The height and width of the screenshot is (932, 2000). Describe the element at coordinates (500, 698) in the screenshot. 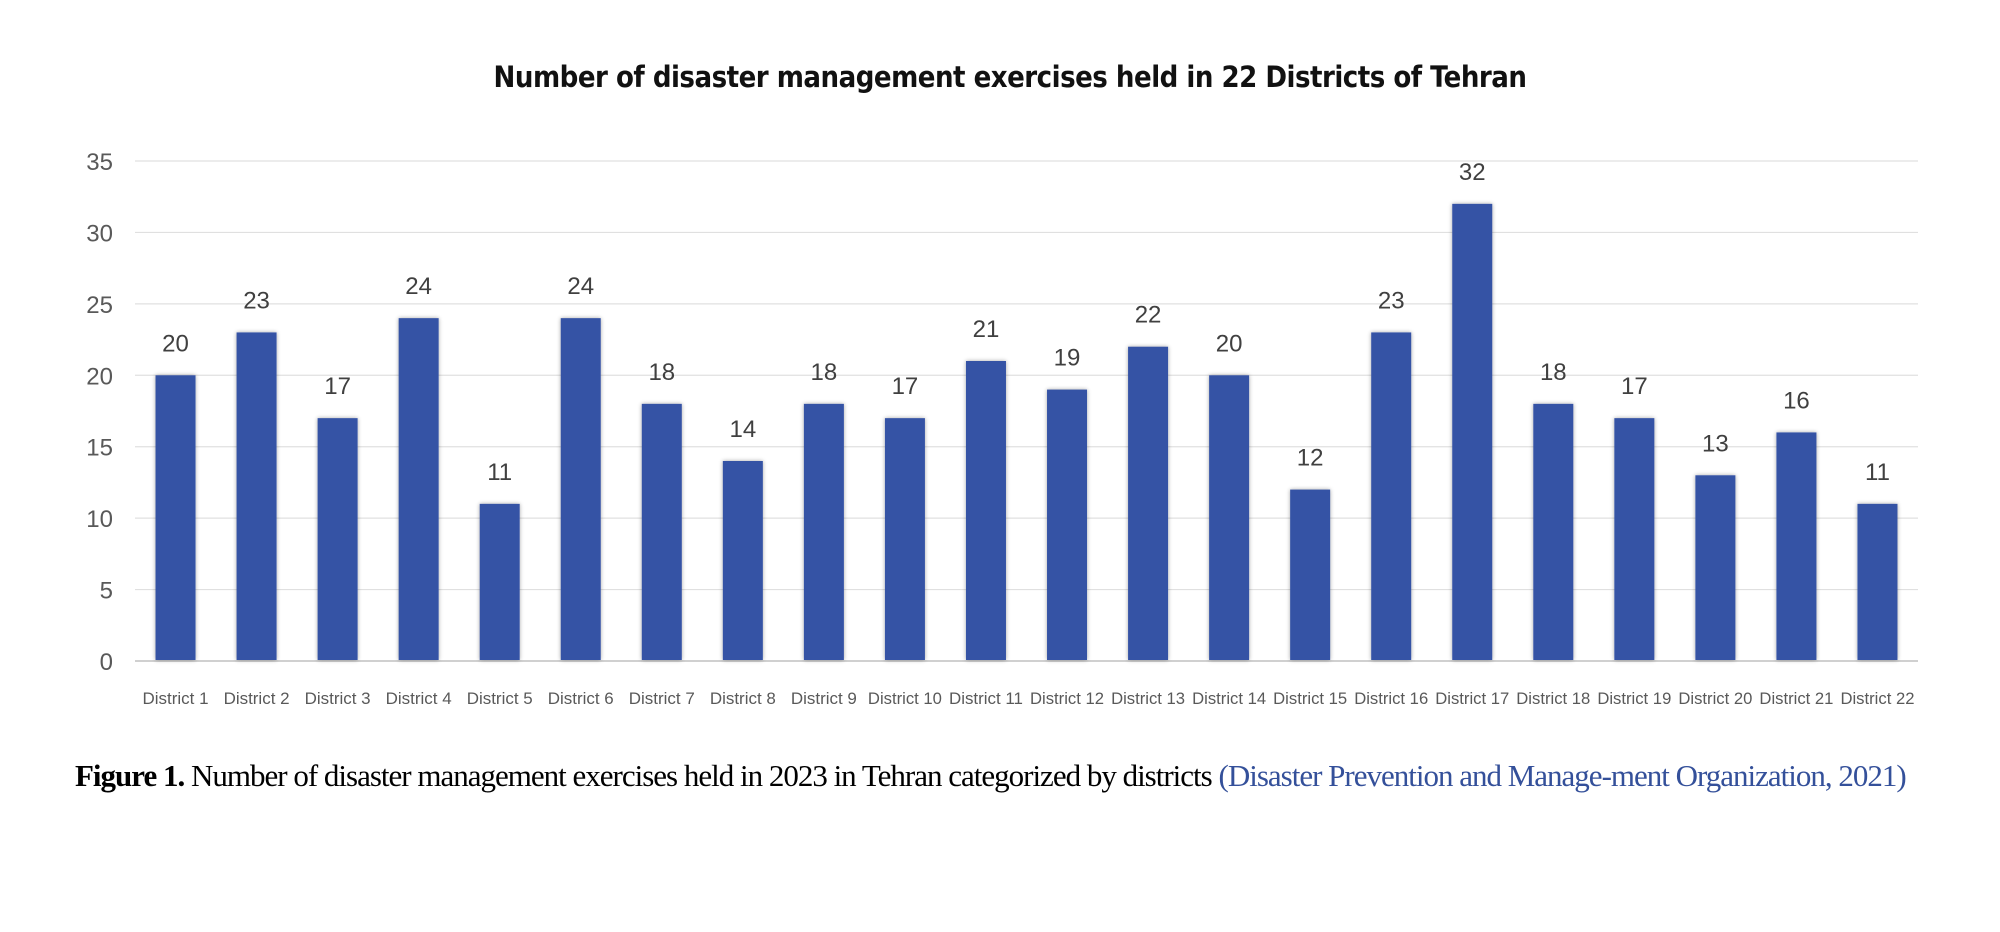

I see `x-tick-label: District 5` at that location.